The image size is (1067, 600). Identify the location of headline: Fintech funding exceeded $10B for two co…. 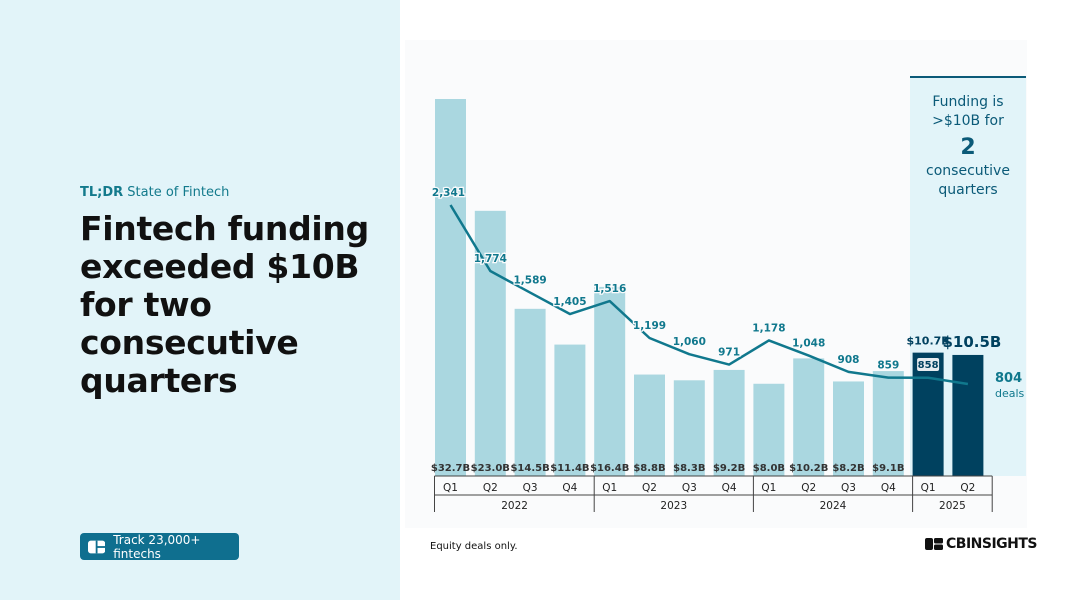
(224, 304).